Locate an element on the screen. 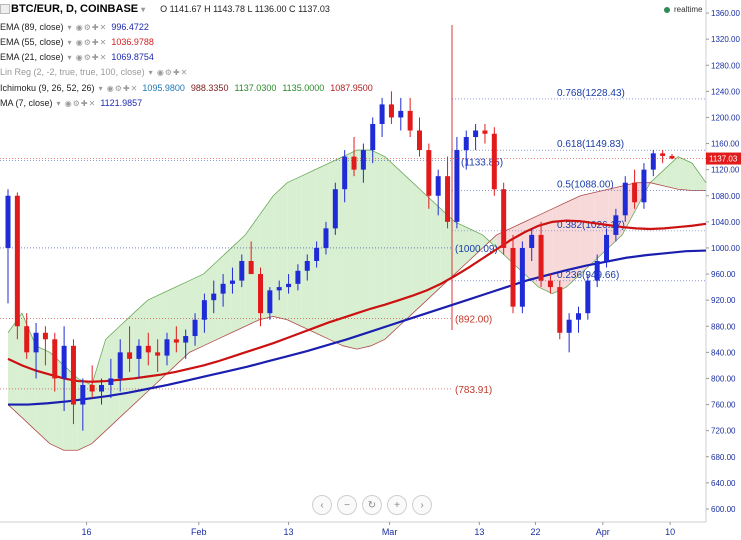 The height and width of the screenshot is (540, 741). price-axis-bg is located at coordinates (723, 270).